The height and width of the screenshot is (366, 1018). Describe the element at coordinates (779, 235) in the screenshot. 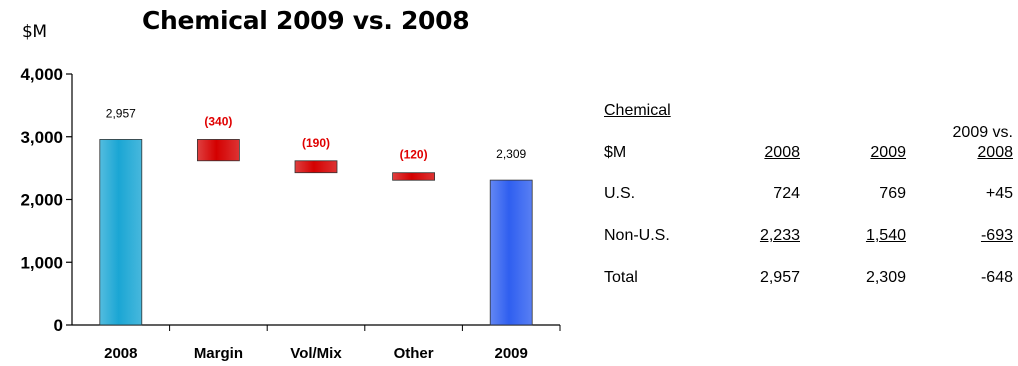

I see `cell-non-us-2008: 2,233` at that location.